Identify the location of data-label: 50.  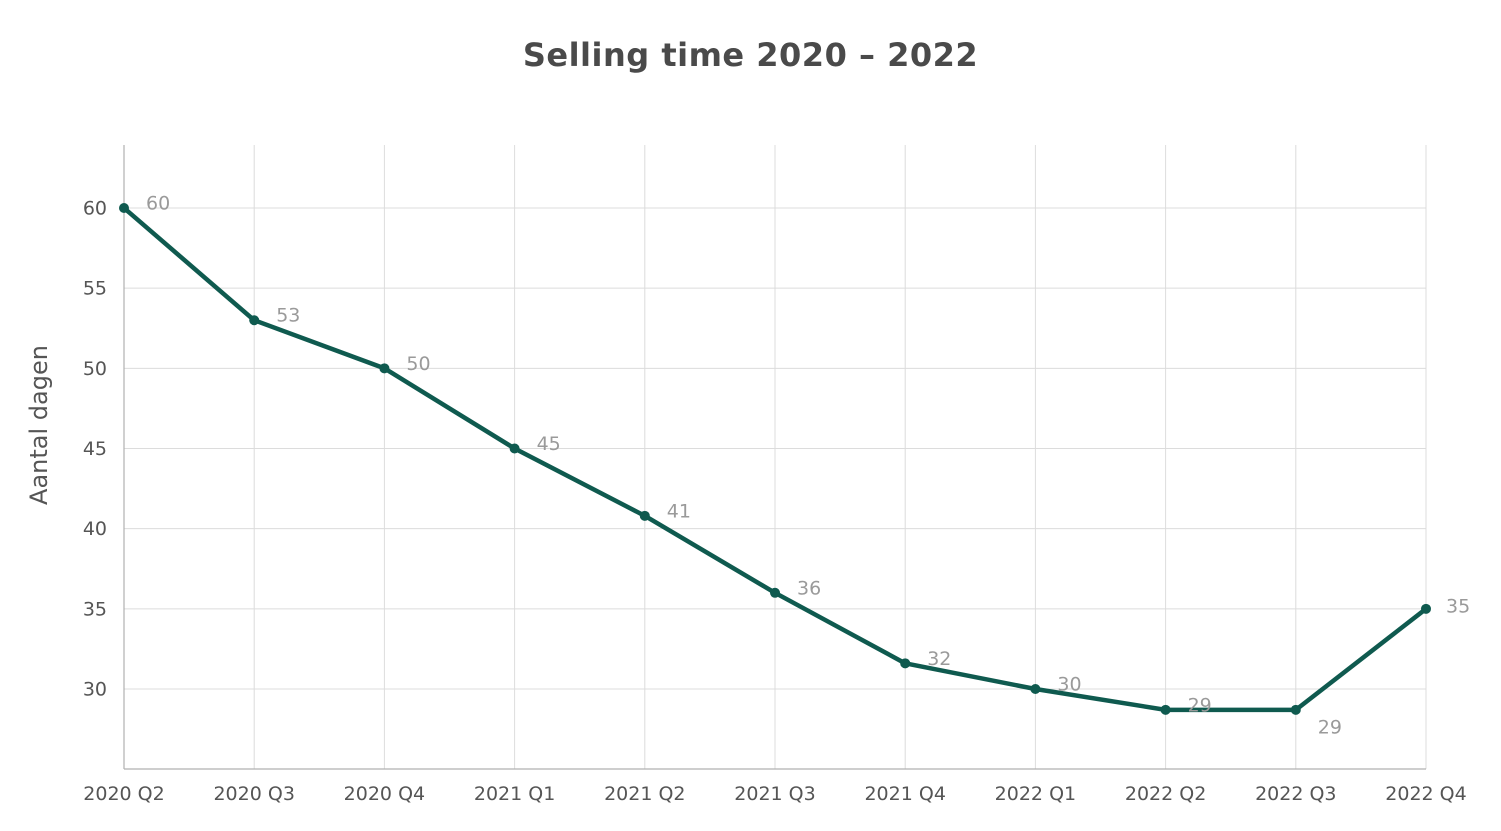
(418, 364).